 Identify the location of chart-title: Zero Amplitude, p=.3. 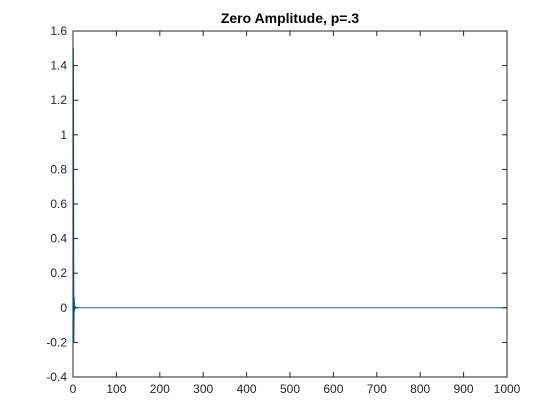
(290, 18).